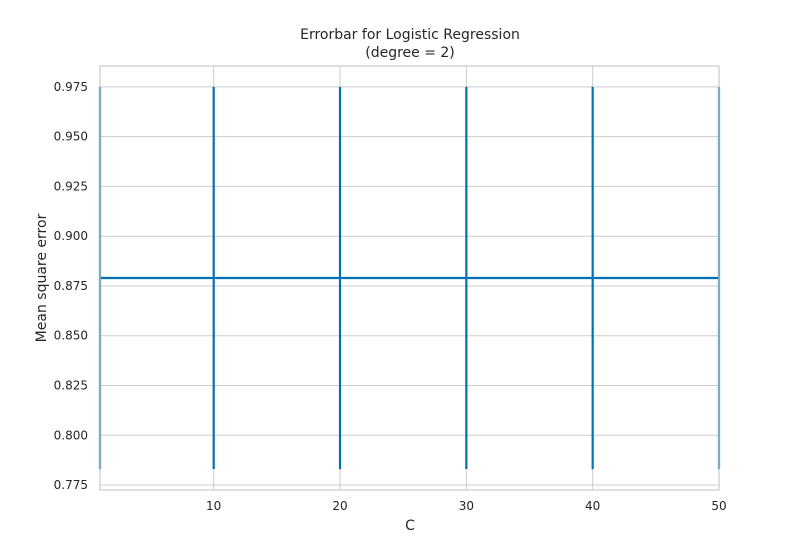 The image size is (800, 550). I want to click on y-tick-label: 0.800, so click(71, 435).